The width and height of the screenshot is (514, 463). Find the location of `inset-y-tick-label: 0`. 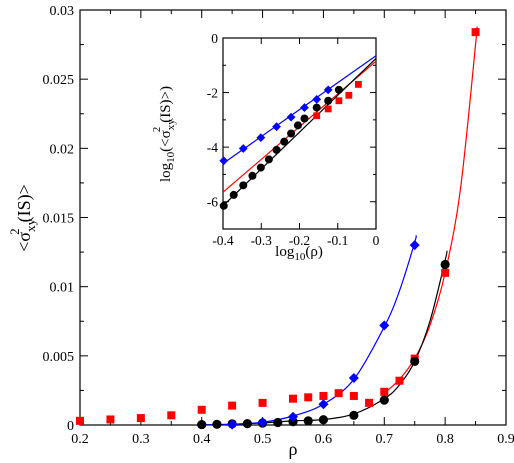

inset-y-tick-label: 0 is located at coordinates (214, 38).